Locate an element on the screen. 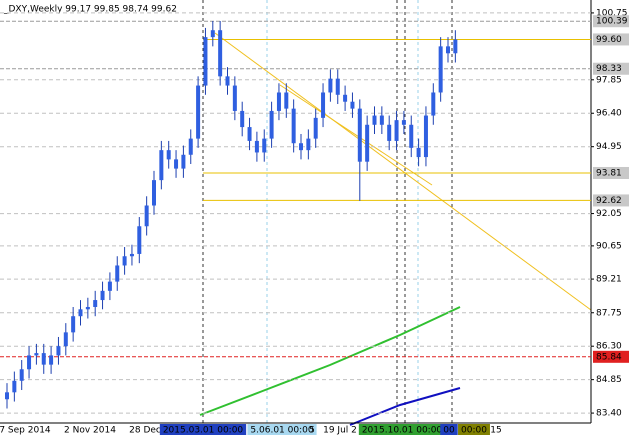 This screenshot has height=435, width=633. x-tick-label: 00 is located at coordinates (449, 430).